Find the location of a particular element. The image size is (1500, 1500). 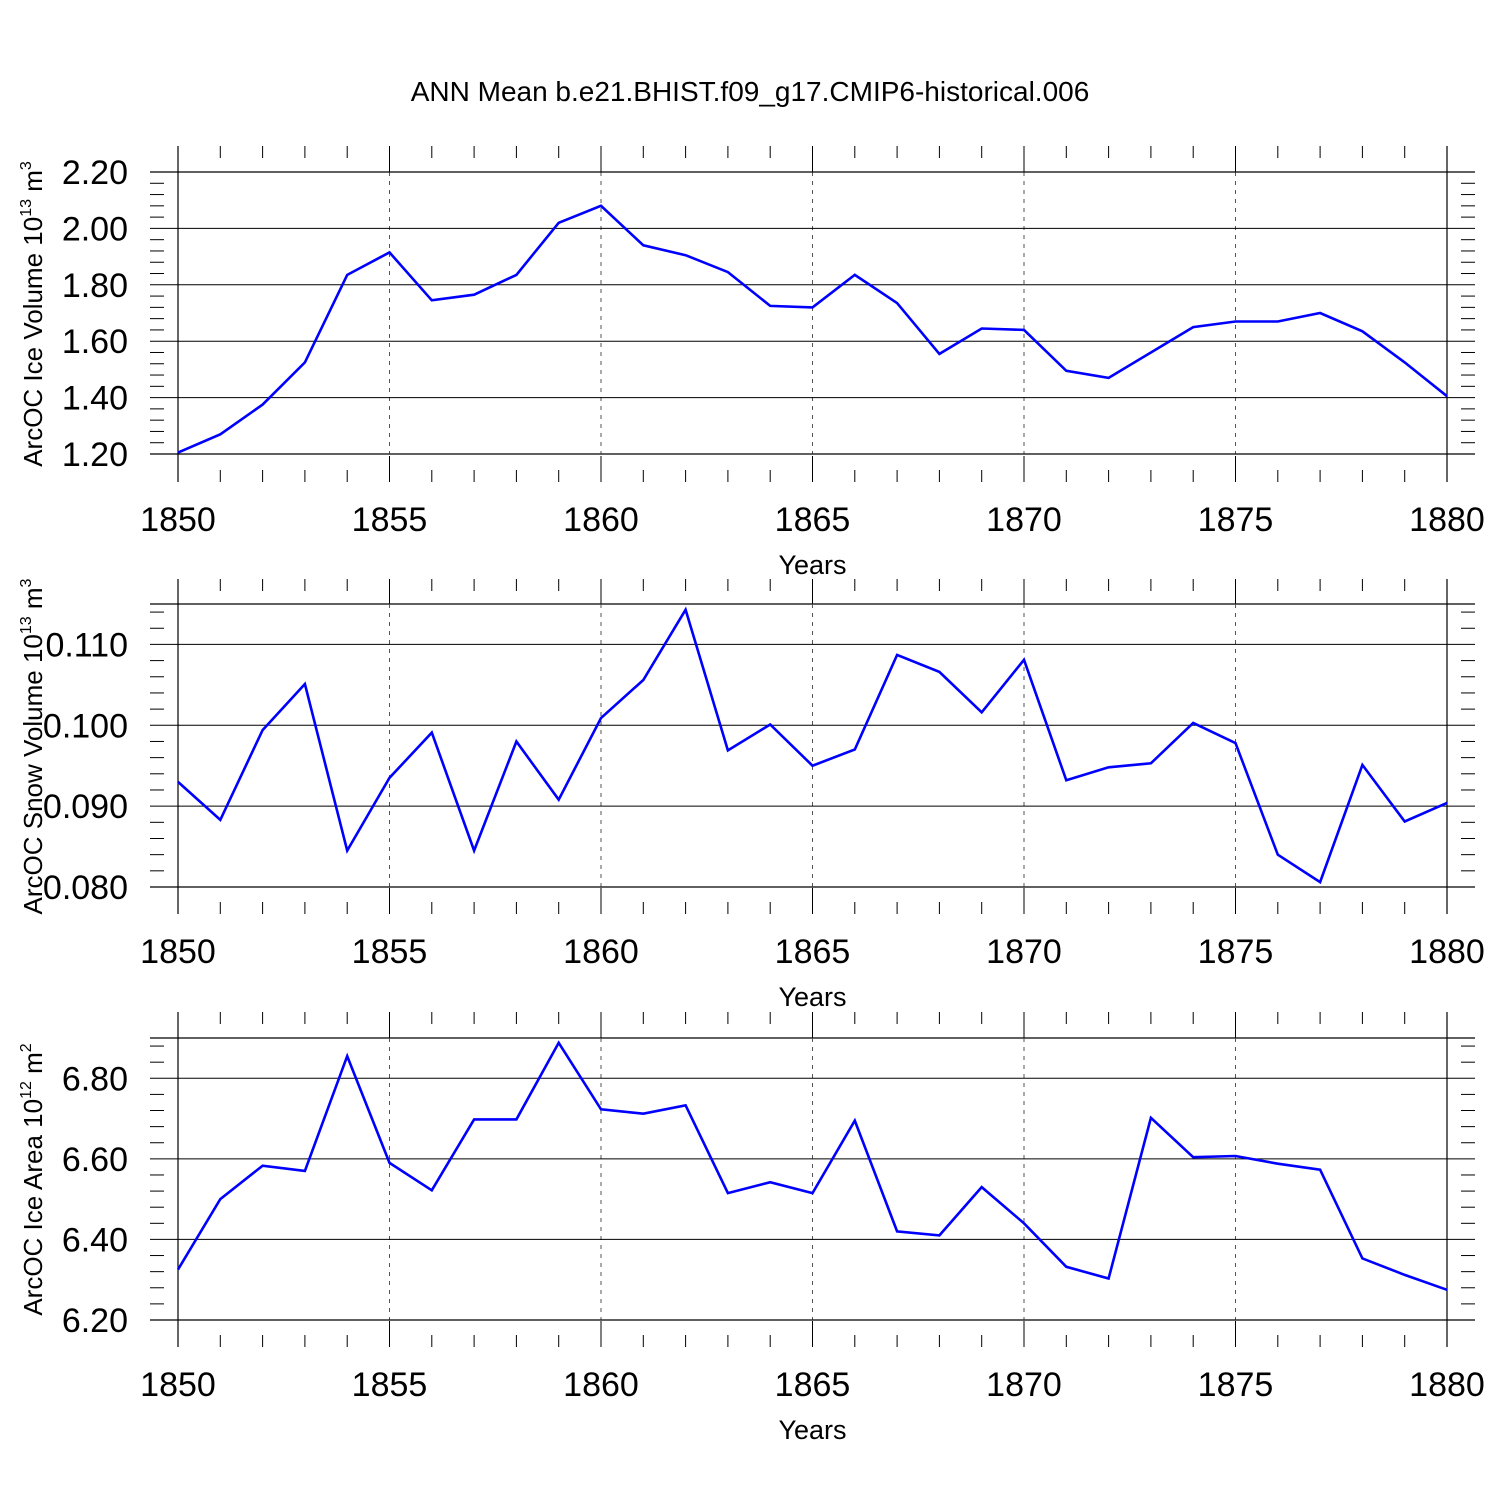

y-axis-label: ArcOC Ice Volume 1013 m3 is located at coordinates (33, 314).